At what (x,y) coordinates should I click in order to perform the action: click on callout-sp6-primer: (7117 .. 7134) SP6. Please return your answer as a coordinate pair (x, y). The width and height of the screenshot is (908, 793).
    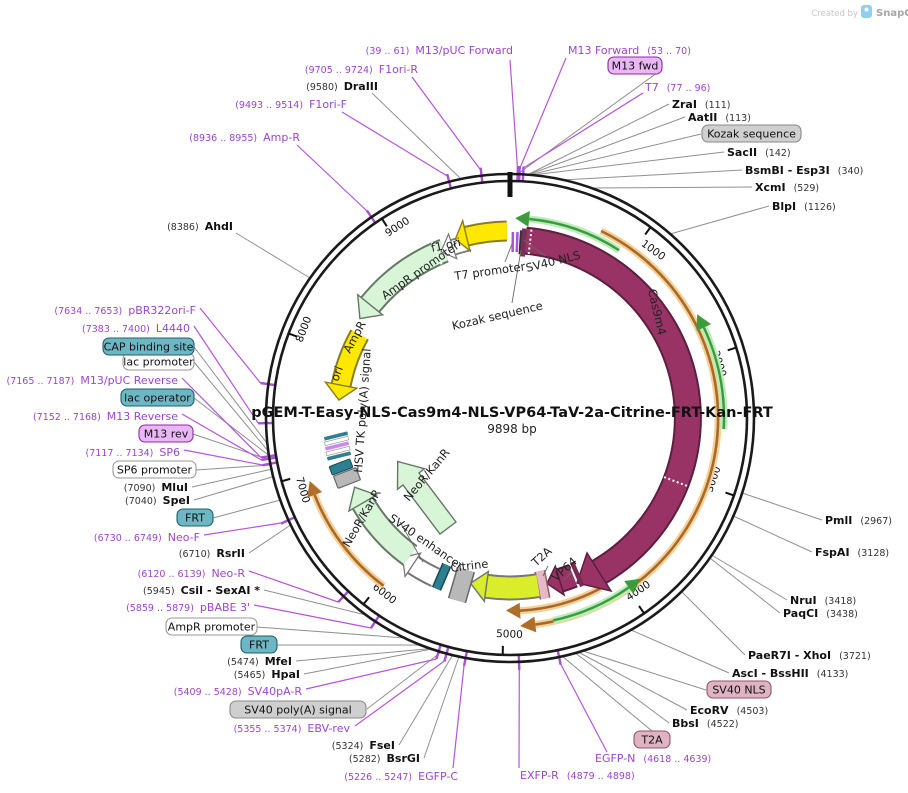
    Looking at the image, I should click on (133, 452).